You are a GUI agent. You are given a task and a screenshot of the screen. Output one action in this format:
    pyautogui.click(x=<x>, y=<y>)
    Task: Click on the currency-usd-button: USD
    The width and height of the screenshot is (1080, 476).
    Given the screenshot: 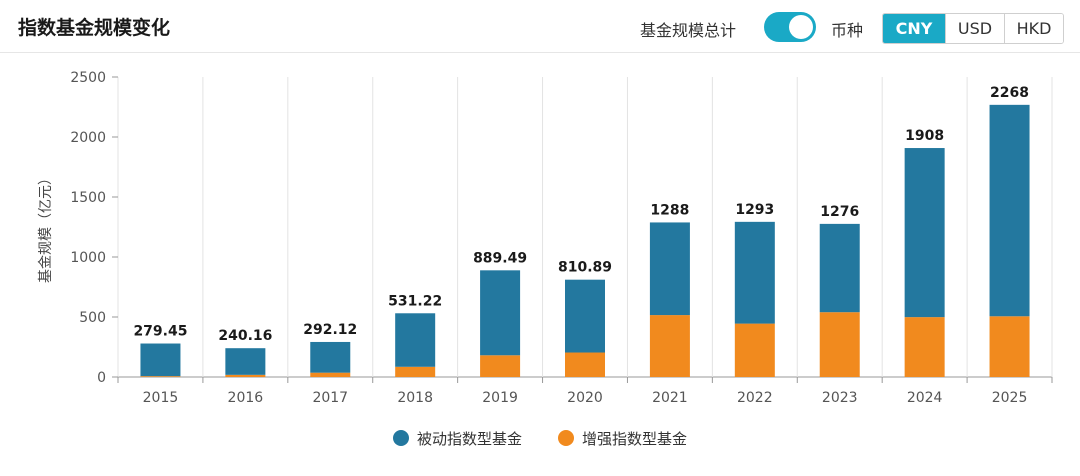 What is the action you would take?
    pyautogui.click(x=974, y=28)
    